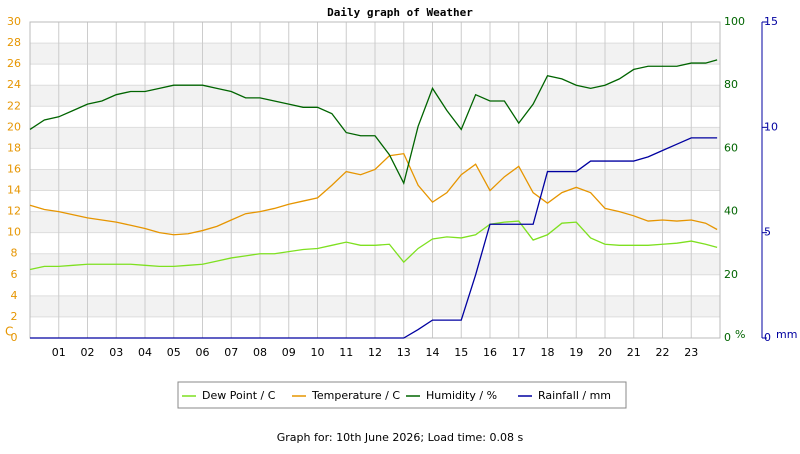  I want to click on x-tick-label: 04, so click(145, 352).